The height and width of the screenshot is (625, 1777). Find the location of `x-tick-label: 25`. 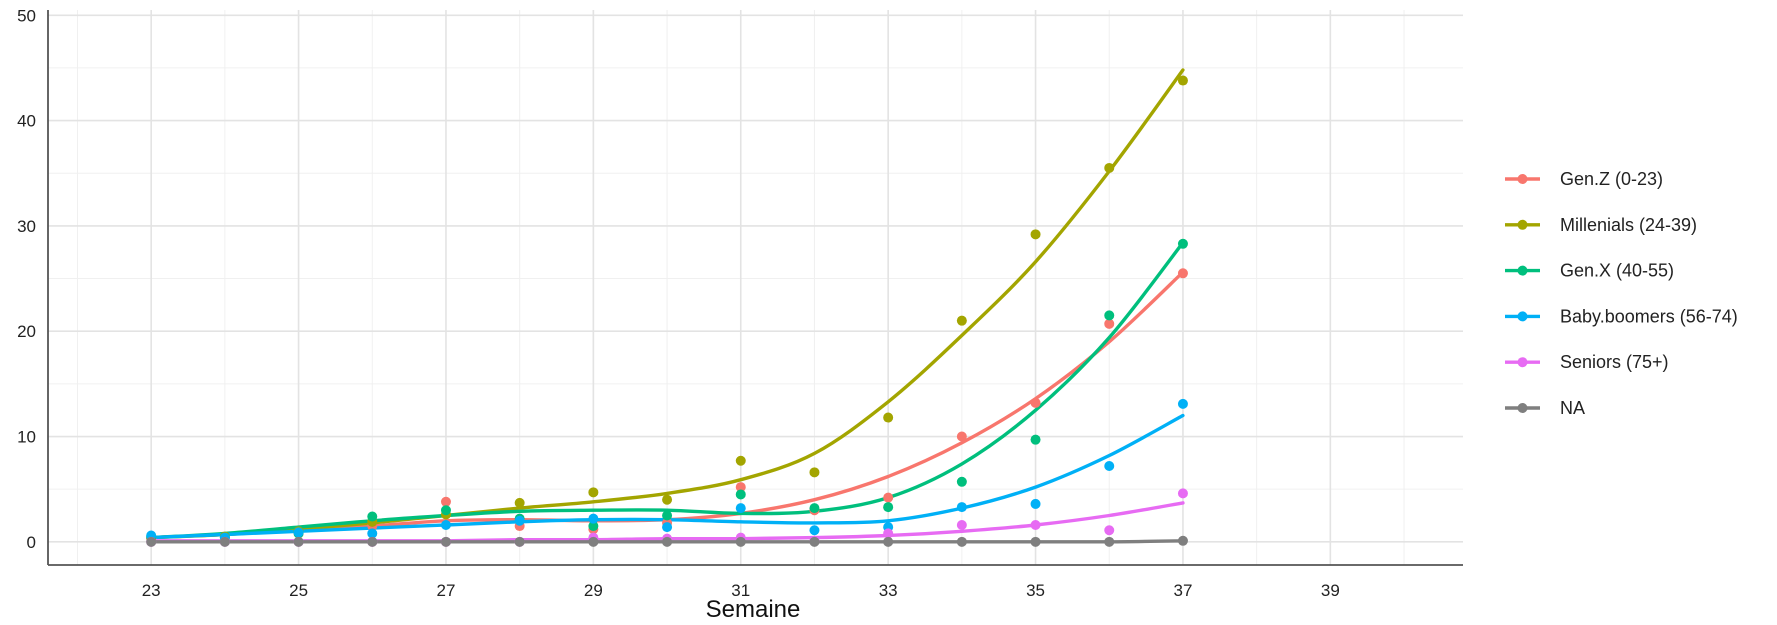

x-tick-label: 25 is located at coordinates (298, 590).